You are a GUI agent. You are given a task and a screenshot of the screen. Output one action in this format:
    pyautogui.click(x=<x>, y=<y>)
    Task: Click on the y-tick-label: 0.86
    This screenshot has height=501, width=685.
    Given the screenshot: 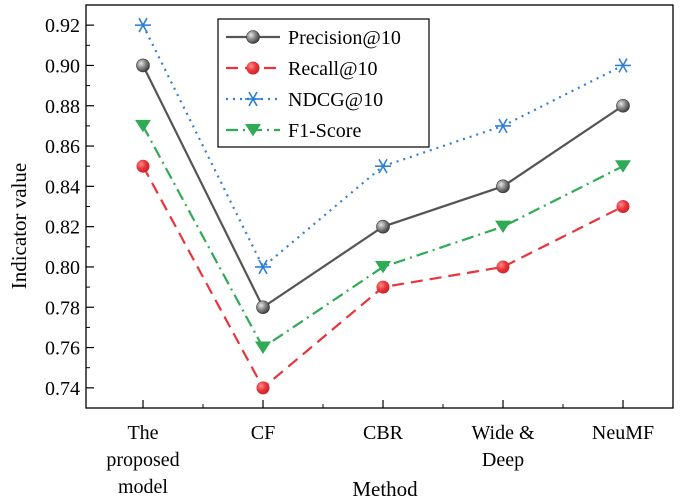 What is the action you would take?
    pyautogui.click(x=62, y=147)
    